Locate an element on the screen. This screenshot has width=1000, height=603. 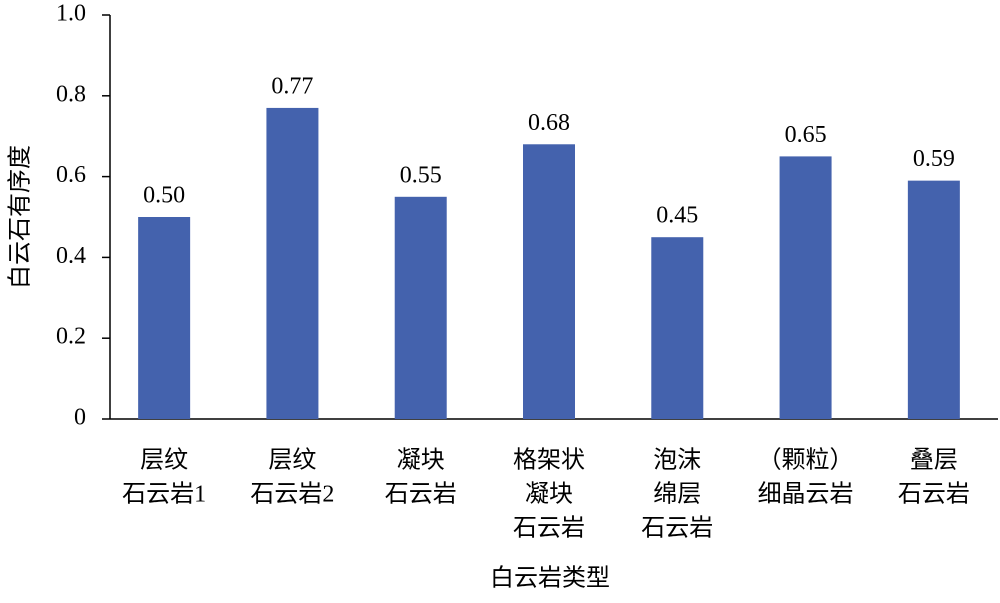
value-label: 0.45 is located at coordinates (677, 216).